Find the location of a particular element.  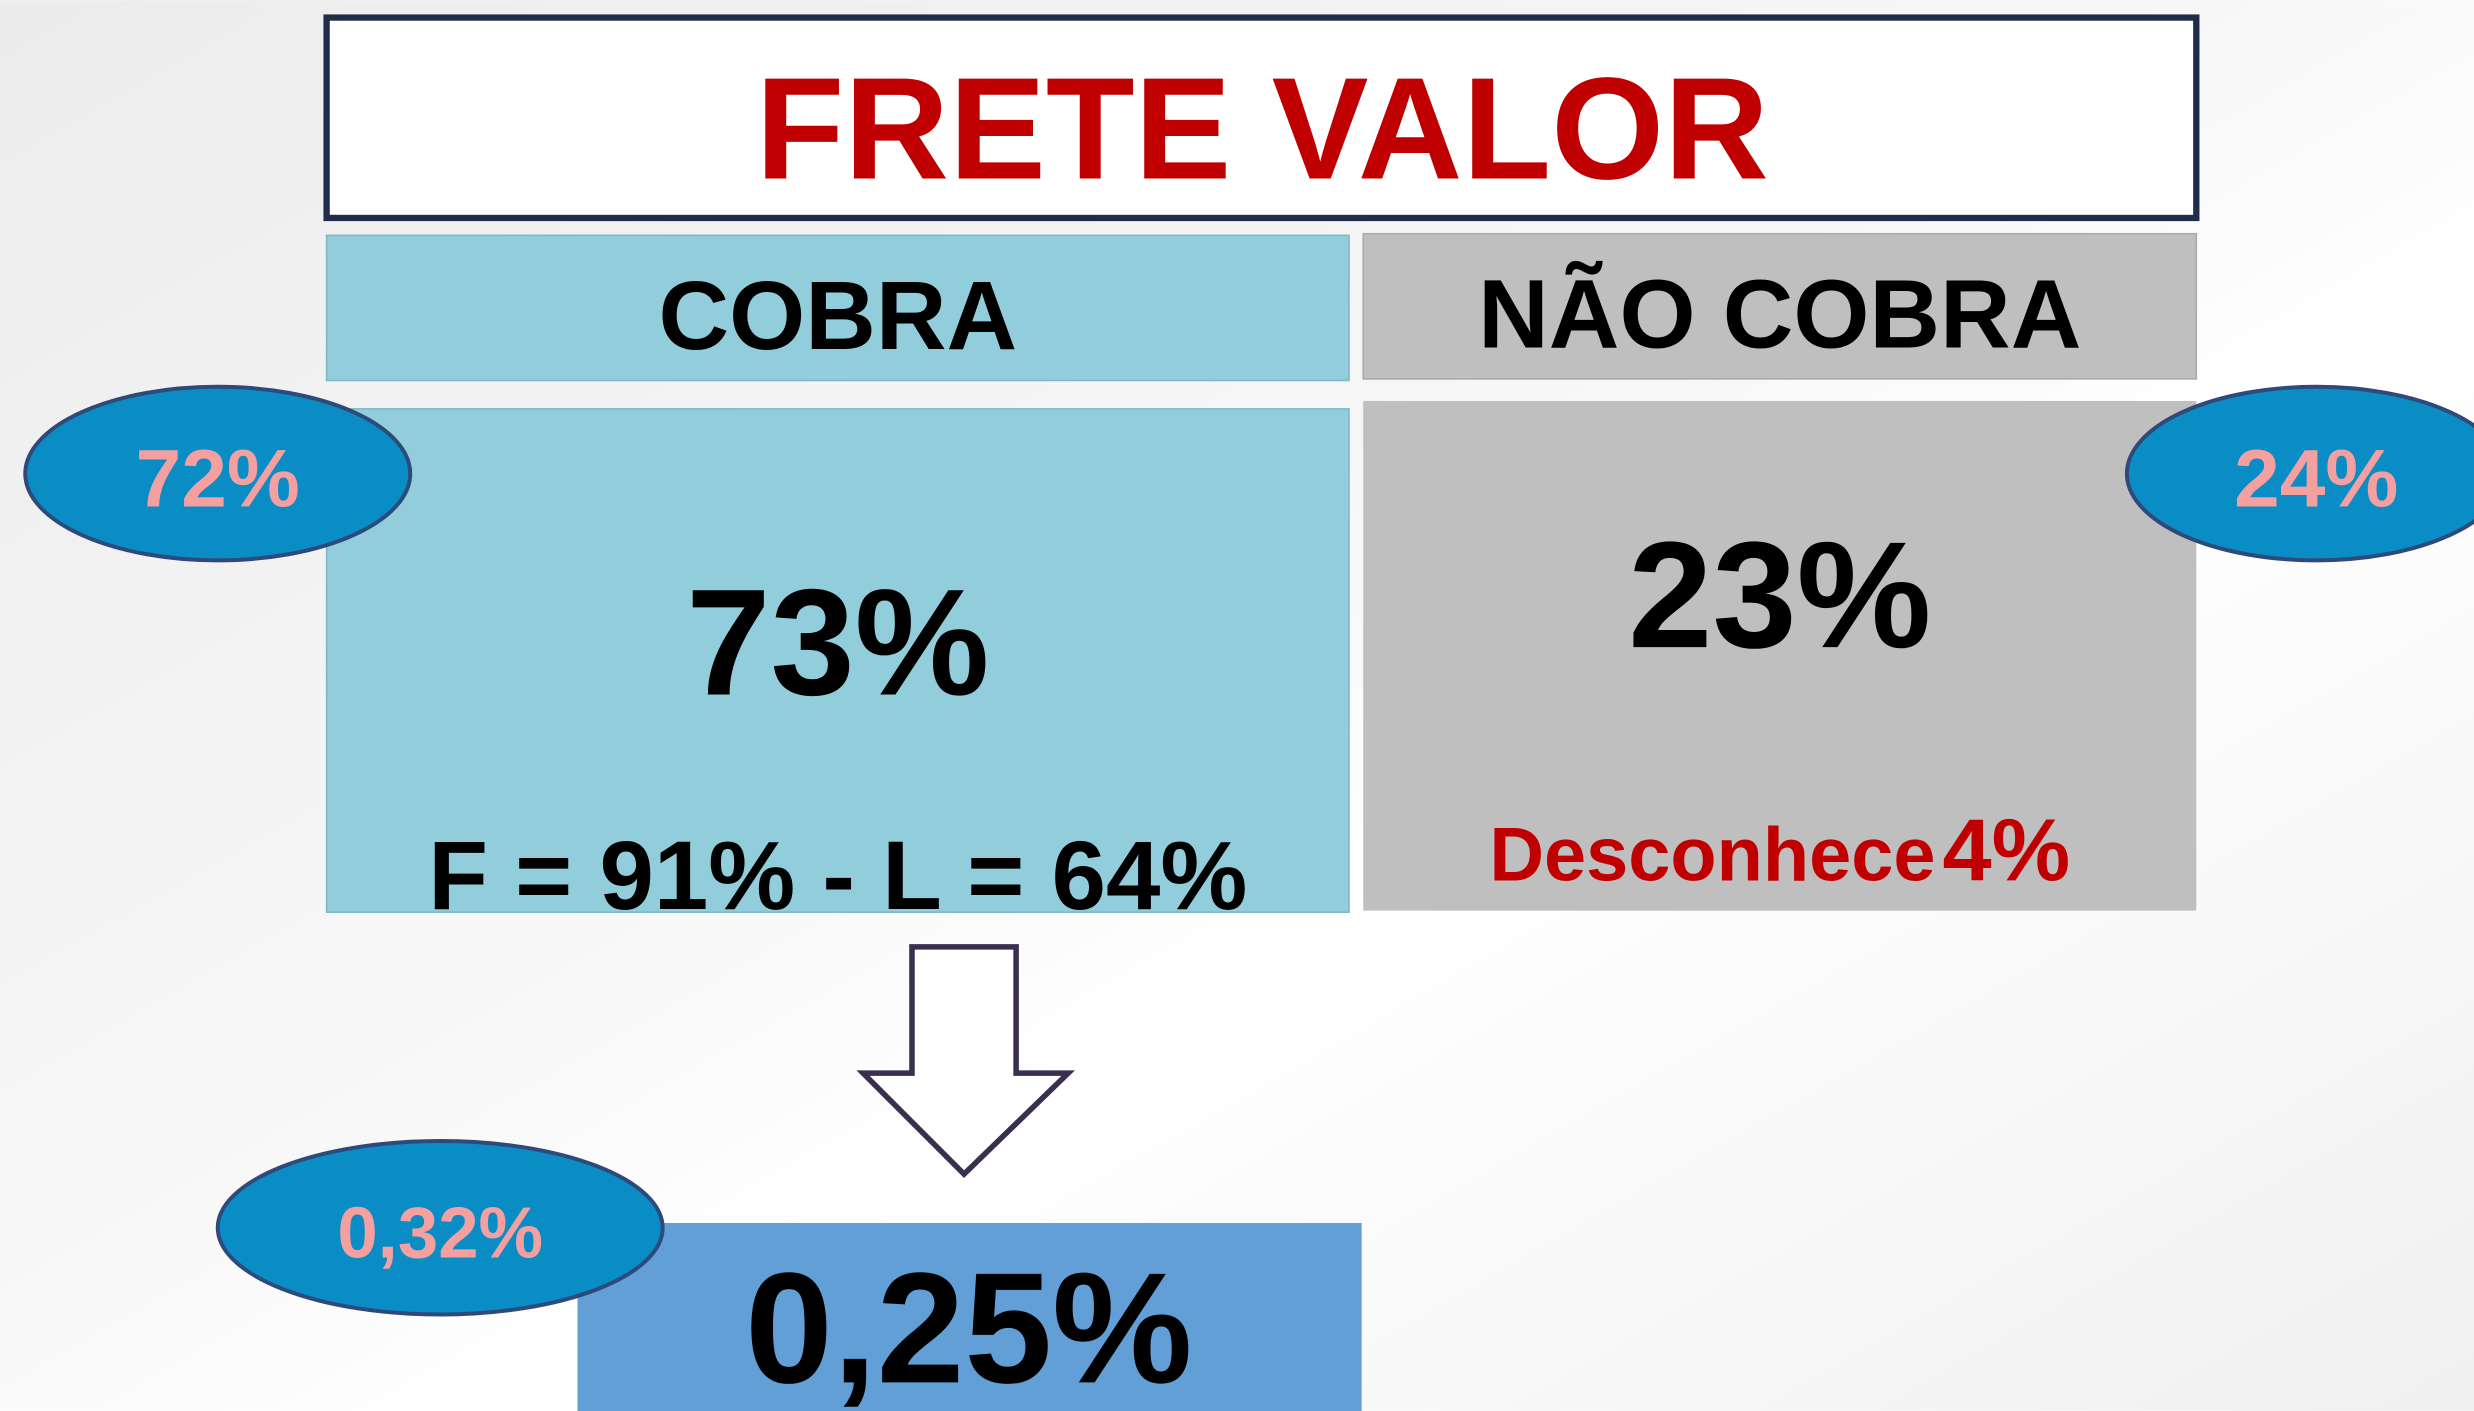

result-box is located at coordinates (969, 1317).